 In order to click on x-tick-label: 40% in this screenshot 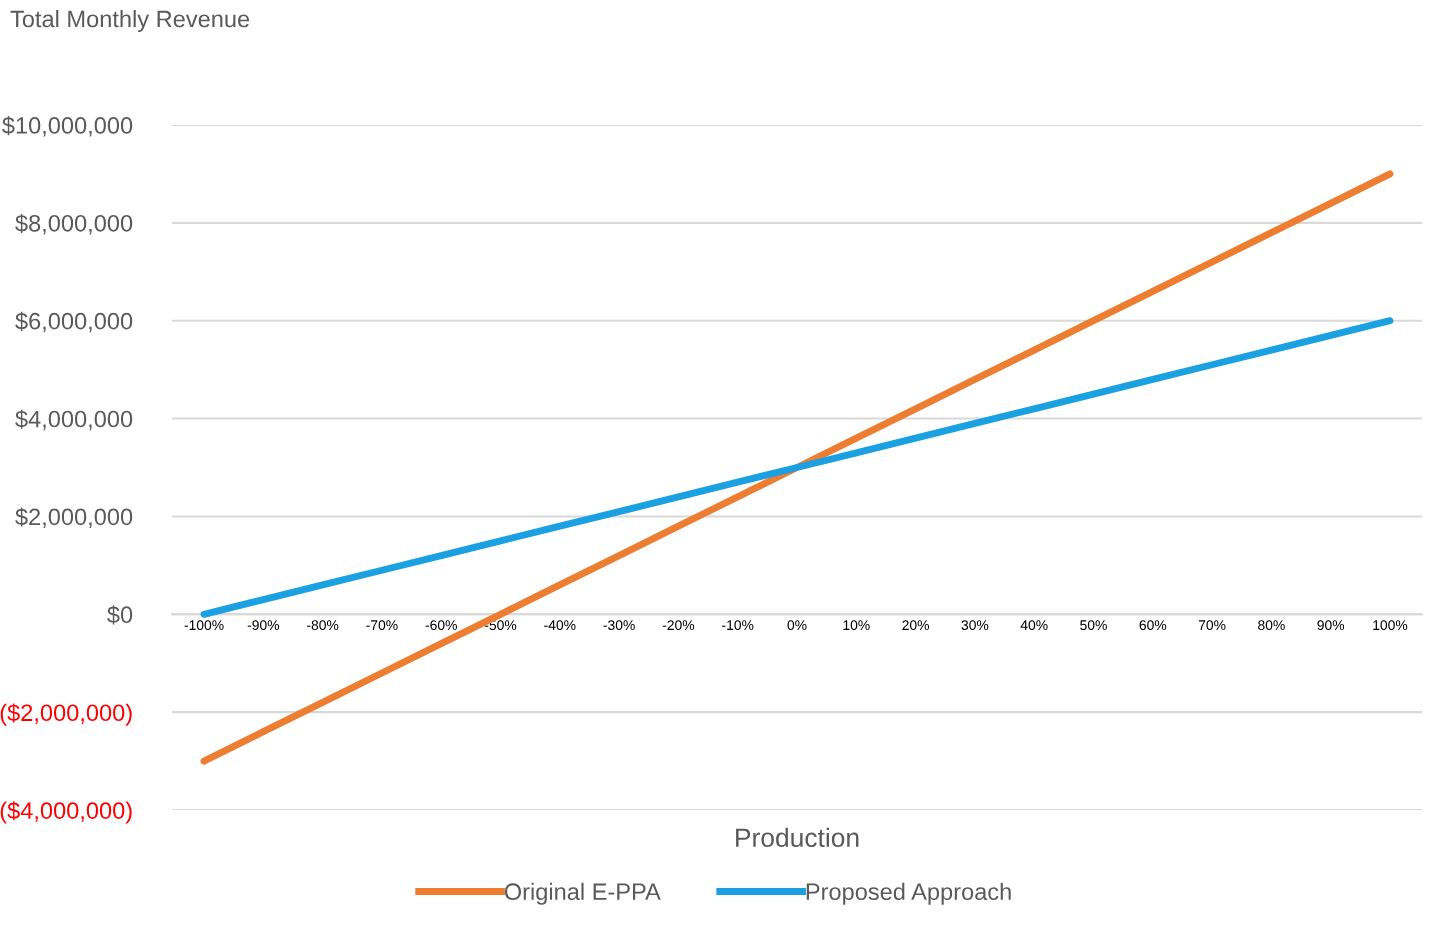, I will do `click(1034, 625)`.